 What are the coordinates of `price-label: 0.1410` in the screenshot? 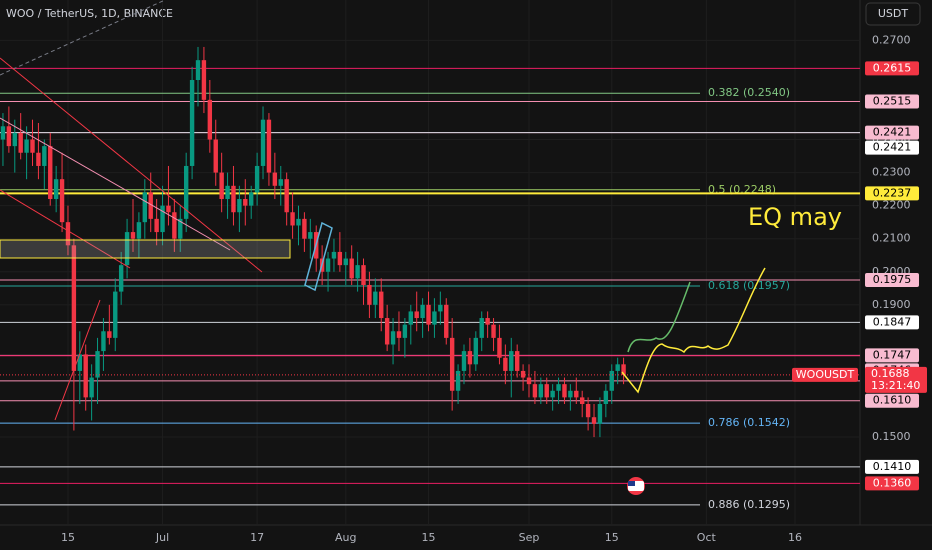 It's located at (892, 466).